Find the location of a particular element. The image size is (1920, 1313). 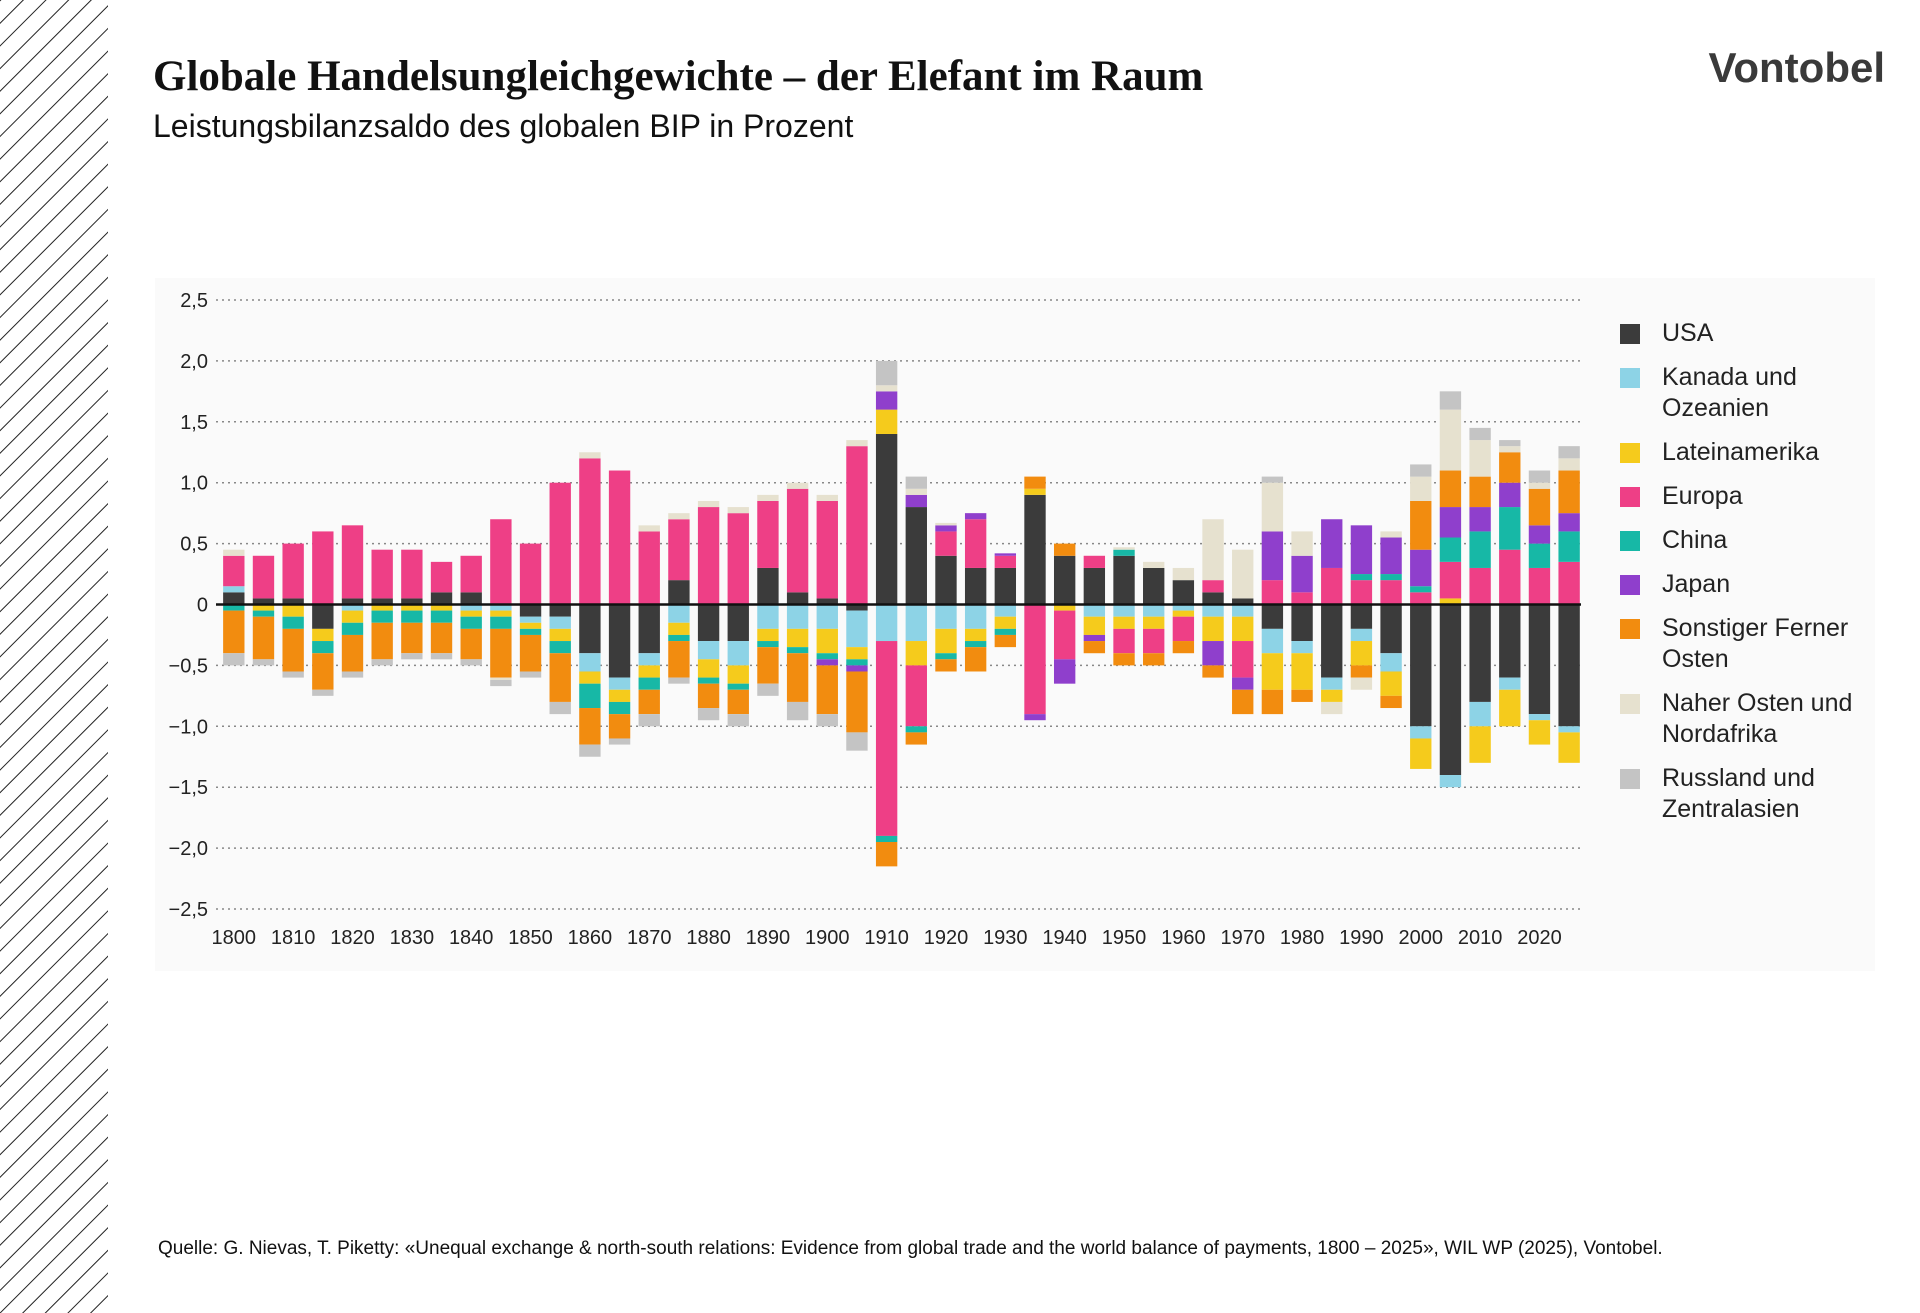

legend-item: Russland und Zentralasien is located at coordinates (1751, 794).